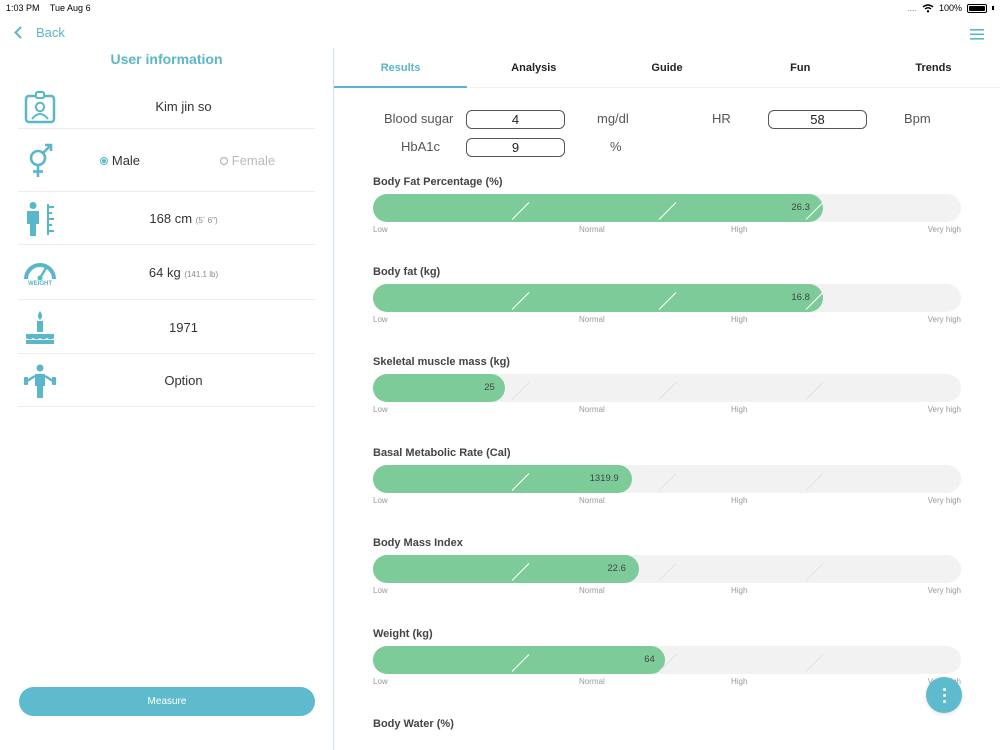 The height and width of the screenshot is (750, 1000). Describe the element at coordinates (167, 701) in the screenshot. I see `measure-button: Measure` at that location.